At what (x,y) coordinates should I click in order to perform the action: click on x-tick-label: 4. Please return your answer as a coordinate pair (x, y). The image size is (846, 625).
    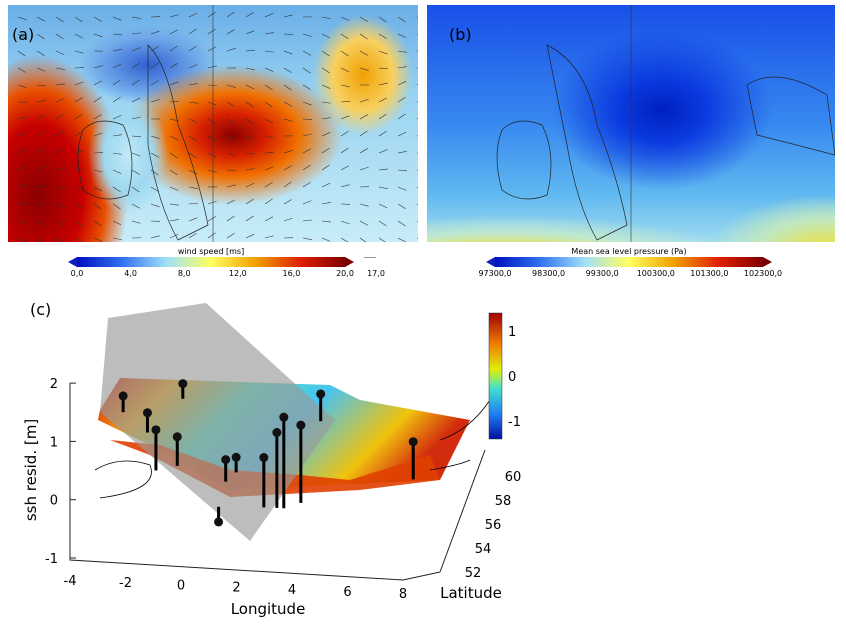
    Looking at the image, I should click on (292, 590).